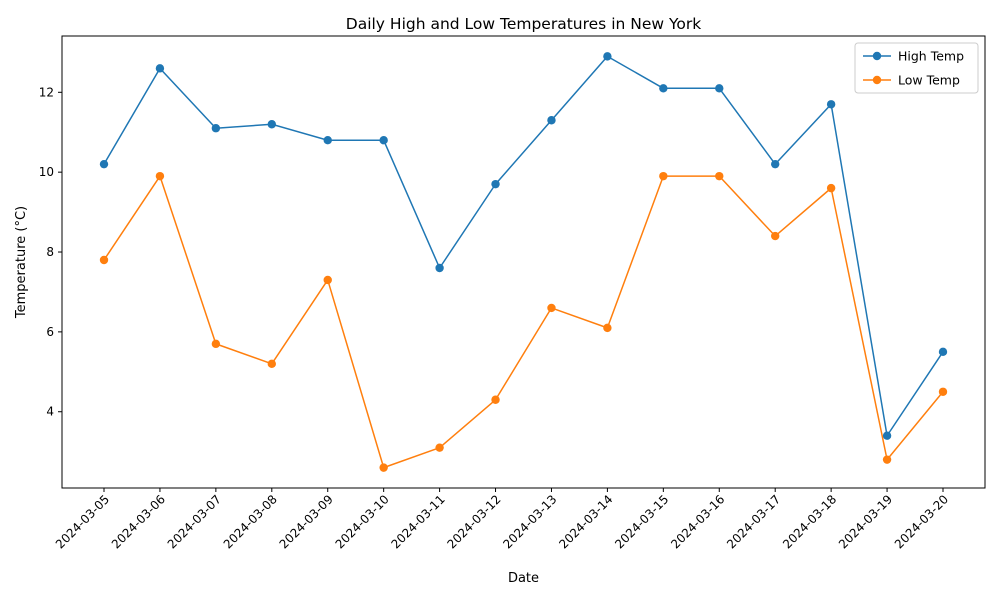 This screenshot has width=1000, height=600. I want to click on x-tick-label: 2024-03-11, so click(418, 521).